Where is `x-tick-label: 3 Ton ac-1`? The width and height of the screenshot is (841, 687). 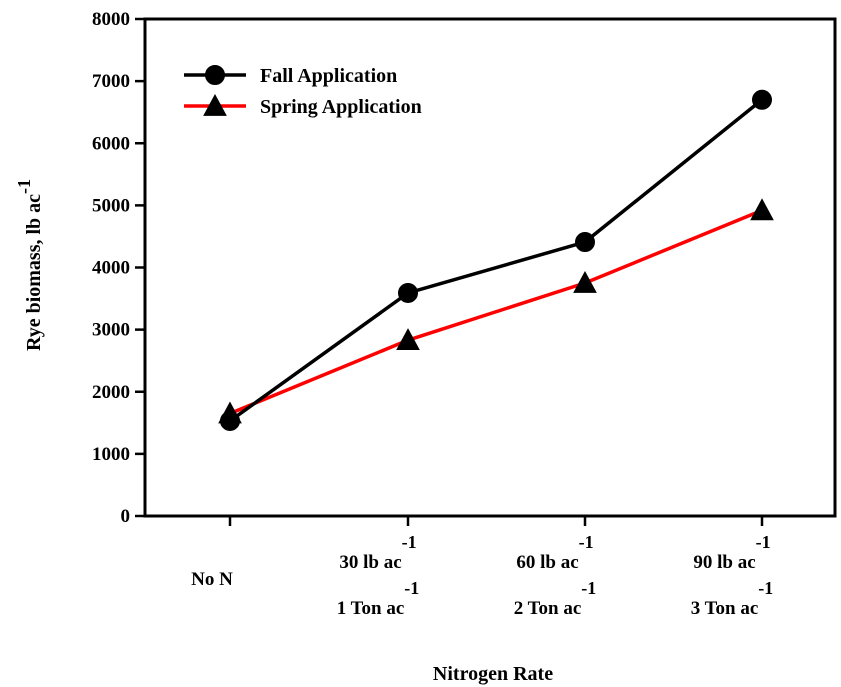
x-tick-label: 3 Ton ac-1 is located at coordinates (732, 598).